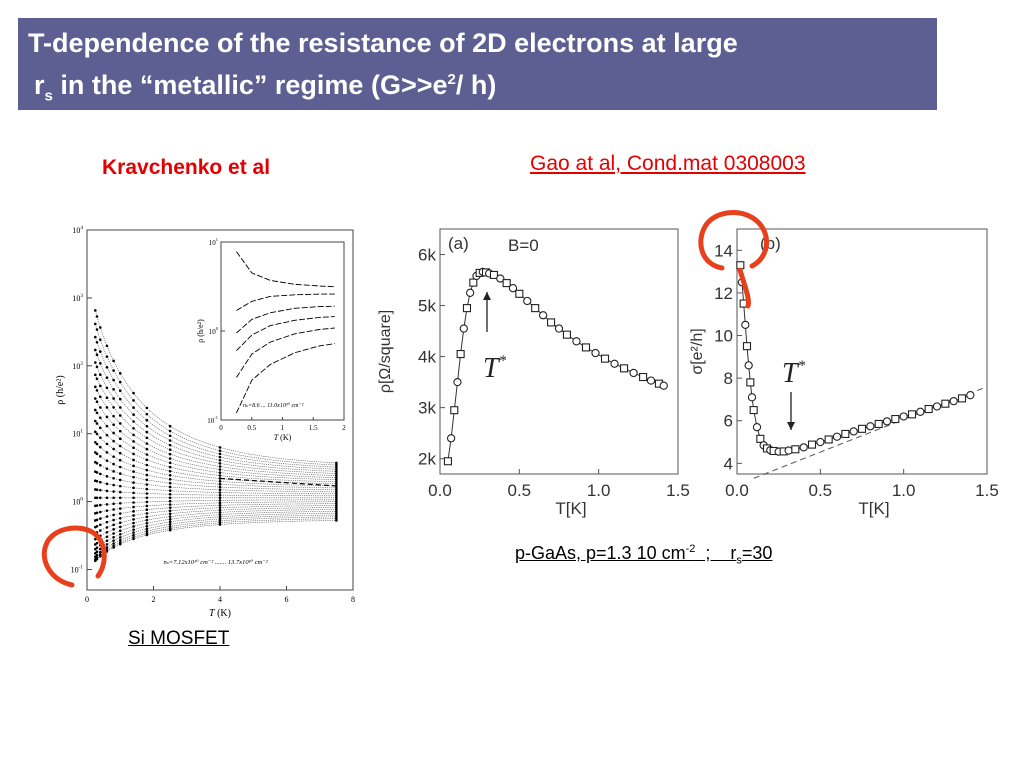 Image resolution: width=1024 pixels, height=768 pixels. Describe the element at coordinates (427, 255) in the screenshot. I see `gaas-a-ytick-label-4: 6k` at that location.